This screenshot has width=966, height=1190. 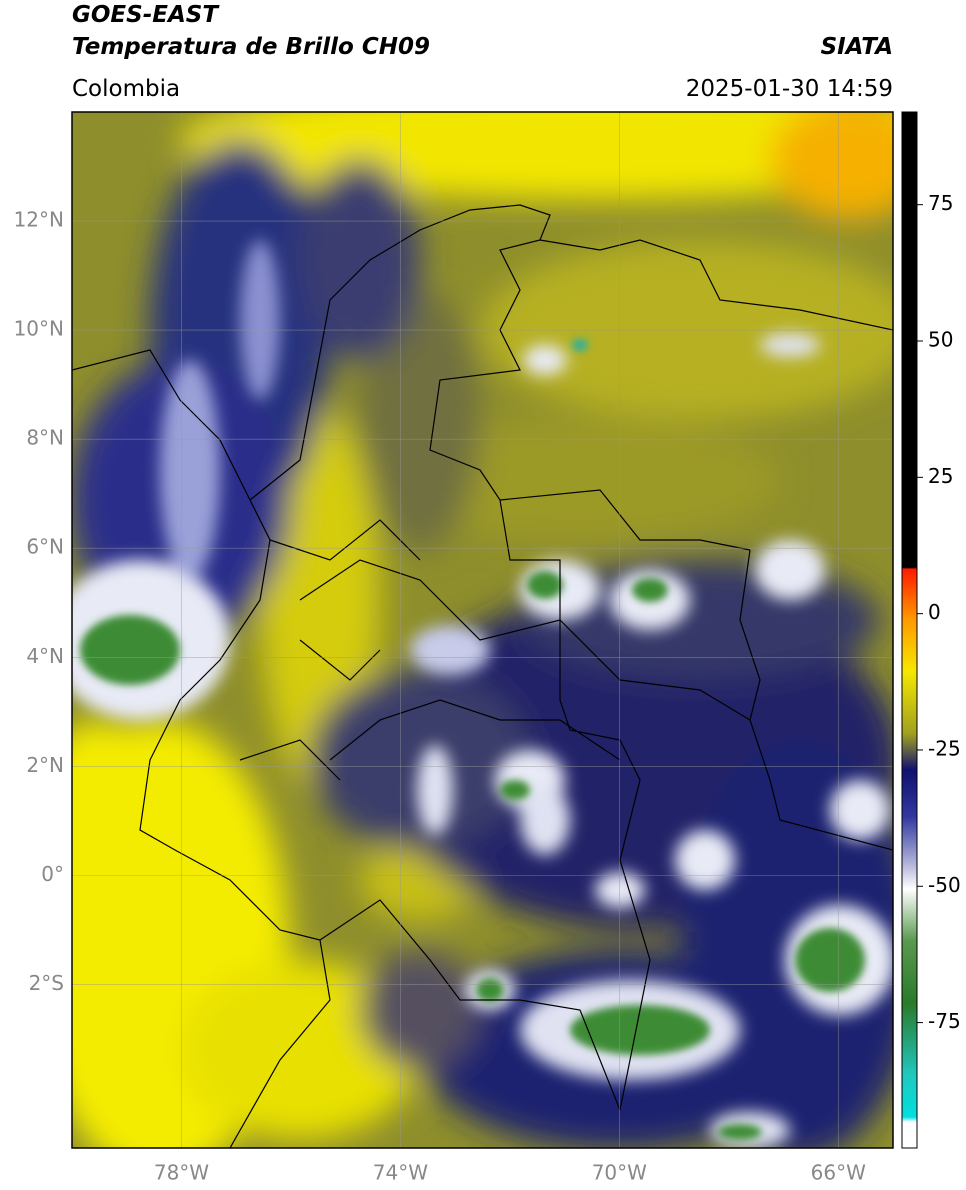 I want to click on lat-tick-label: 2°S, so click(x=46, y=983).